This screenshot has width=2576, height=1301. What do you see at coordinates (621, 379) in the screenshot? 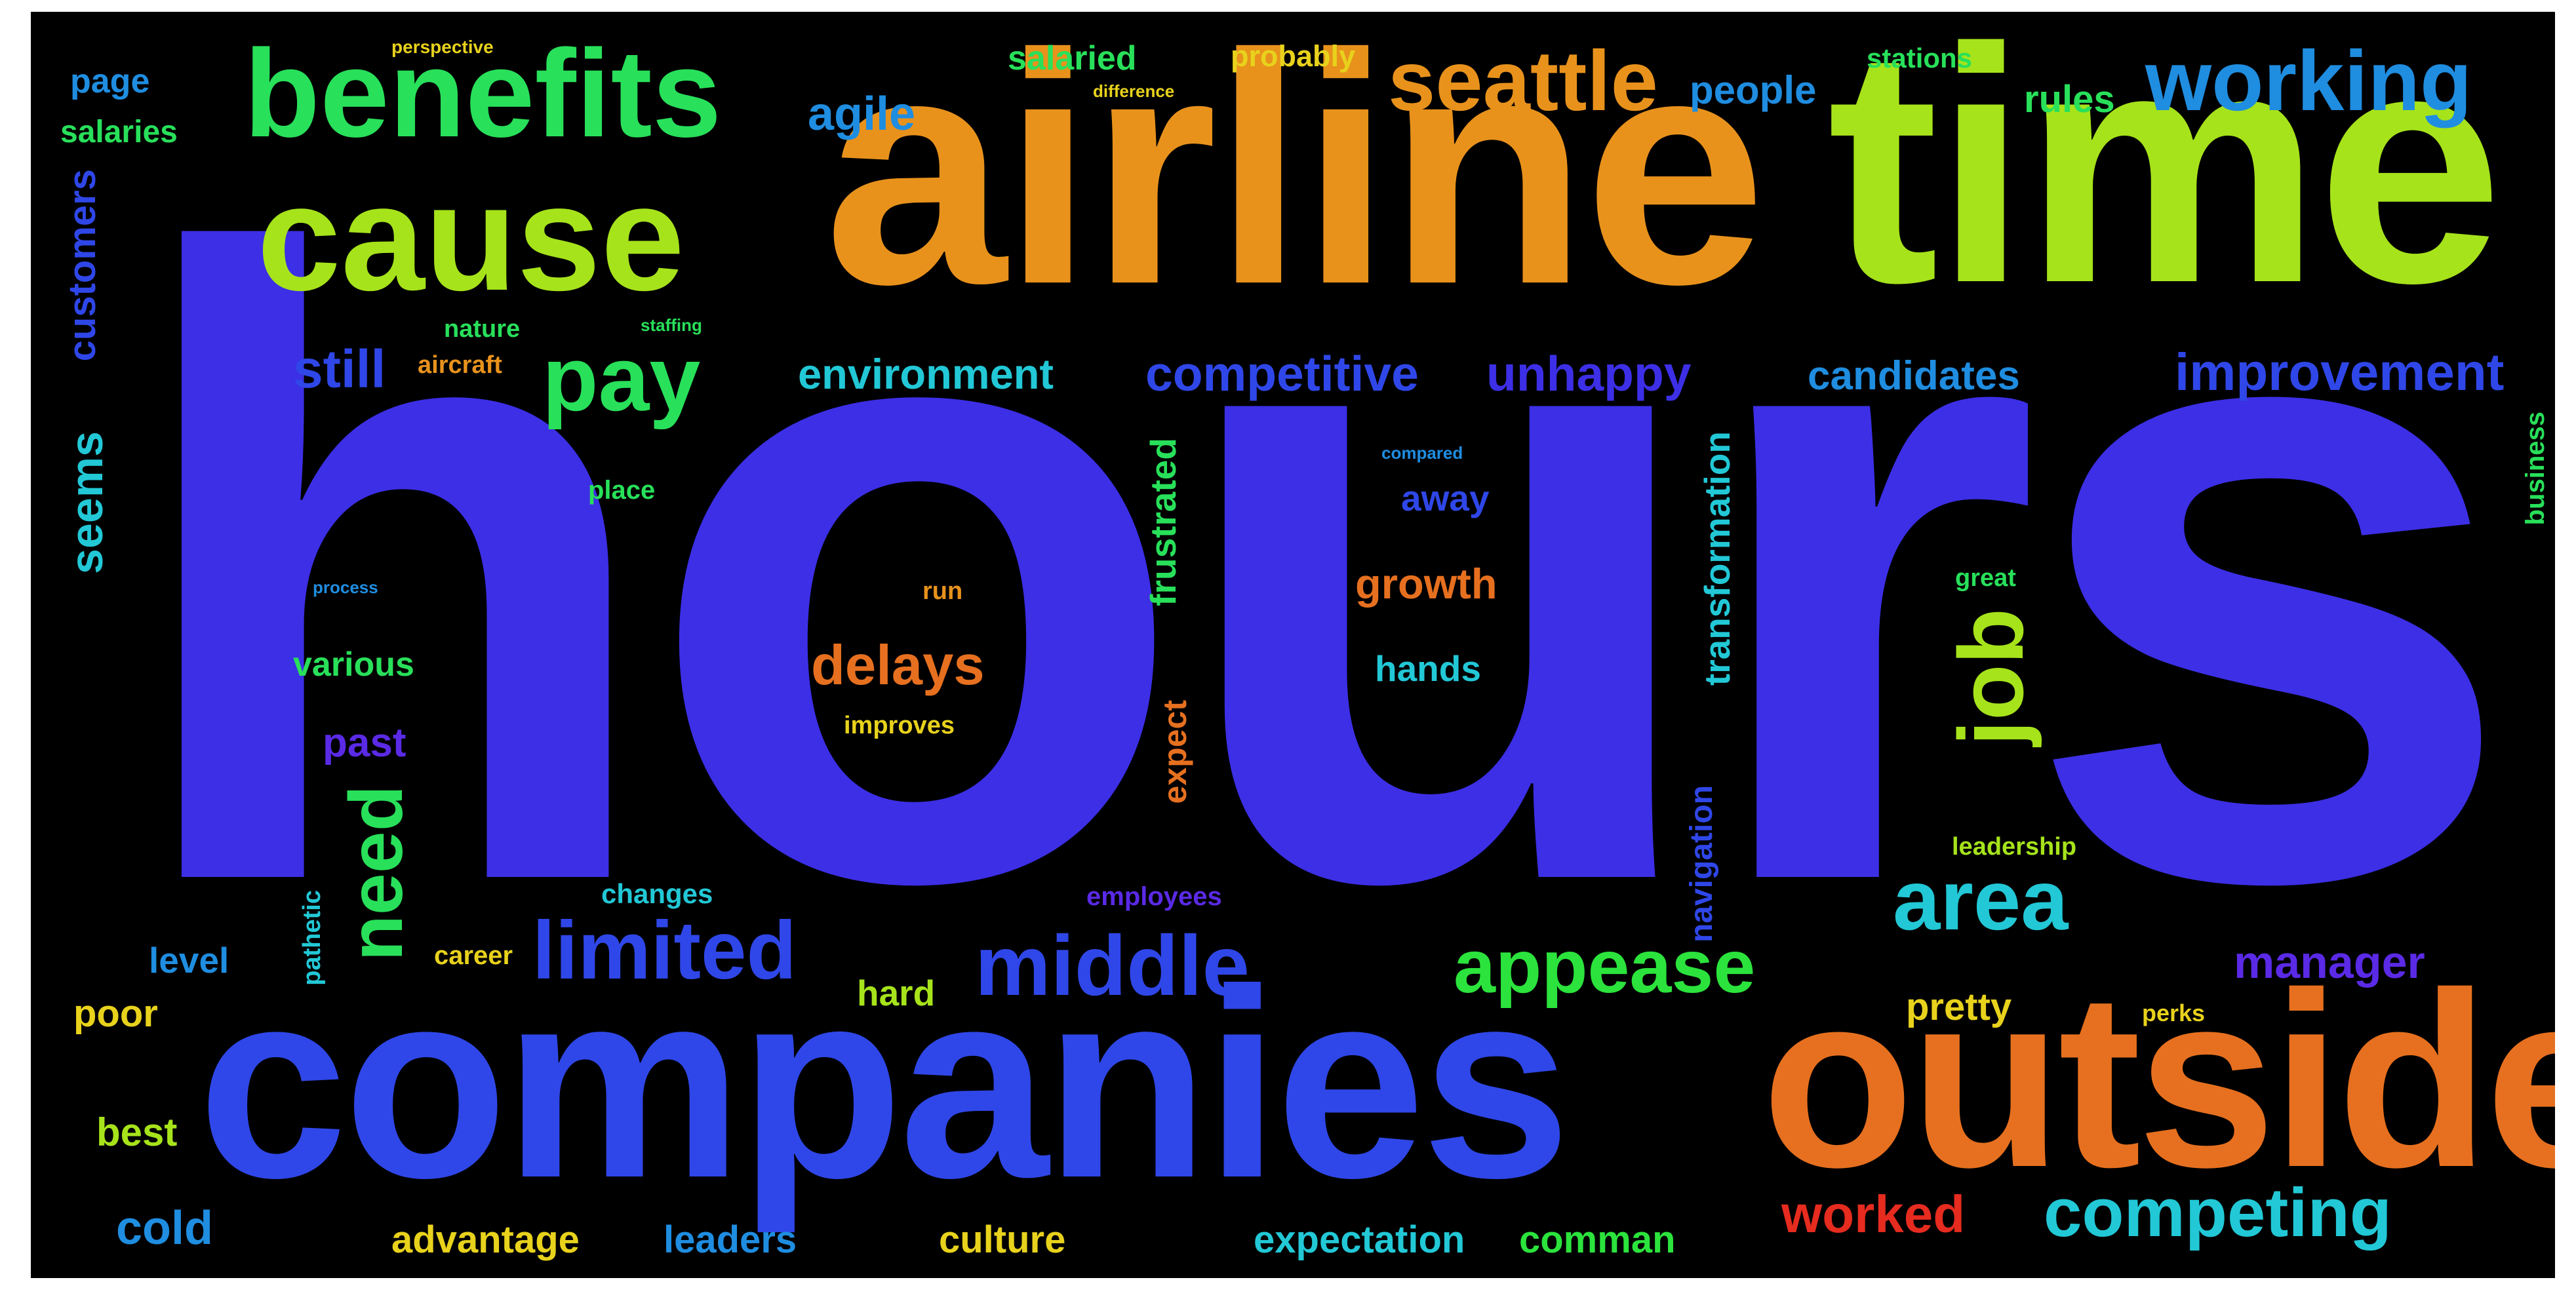
I see `word-pay: pay` at bounding box center [621, 379].